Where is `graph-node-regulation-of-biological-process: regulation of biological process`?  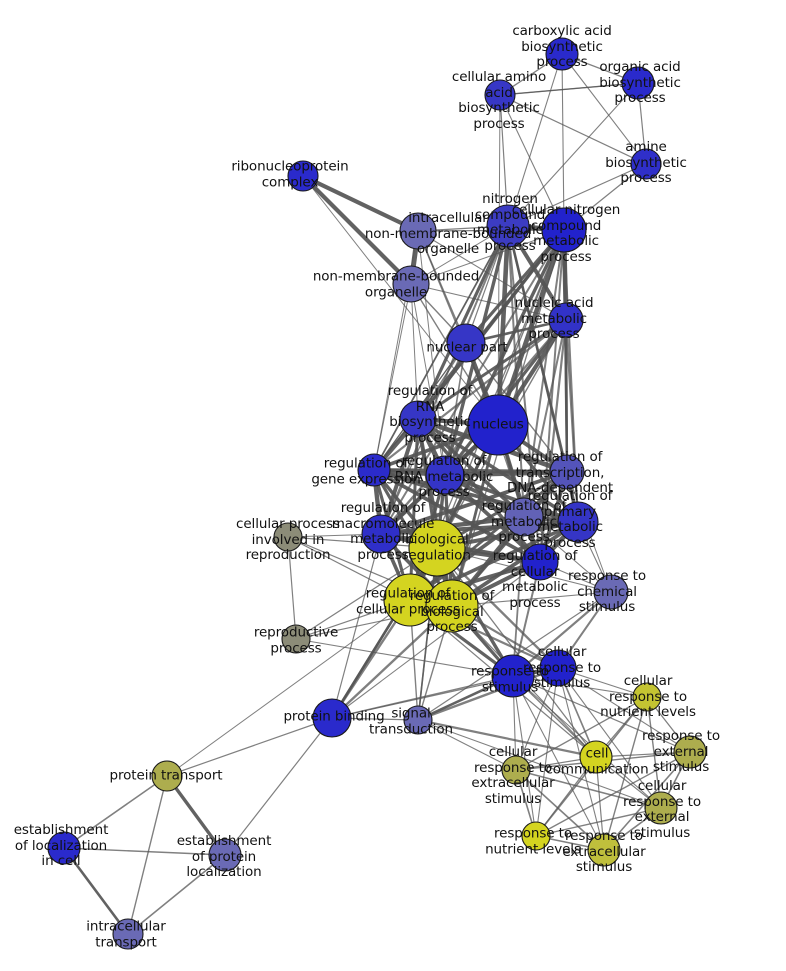 graph-node-regulation-of-biological-process: regulation of biological process is located at coordinates (452, 606).